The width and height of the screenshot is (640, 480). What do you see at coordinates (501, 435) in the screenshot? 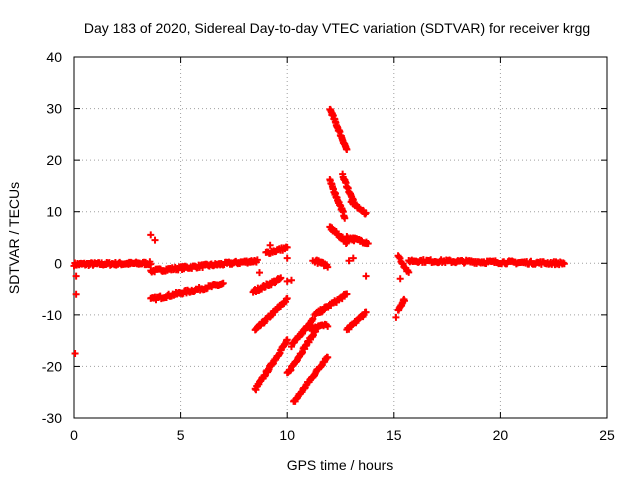
I see `x-tick-label: 20` at bounding box center [501, 435].